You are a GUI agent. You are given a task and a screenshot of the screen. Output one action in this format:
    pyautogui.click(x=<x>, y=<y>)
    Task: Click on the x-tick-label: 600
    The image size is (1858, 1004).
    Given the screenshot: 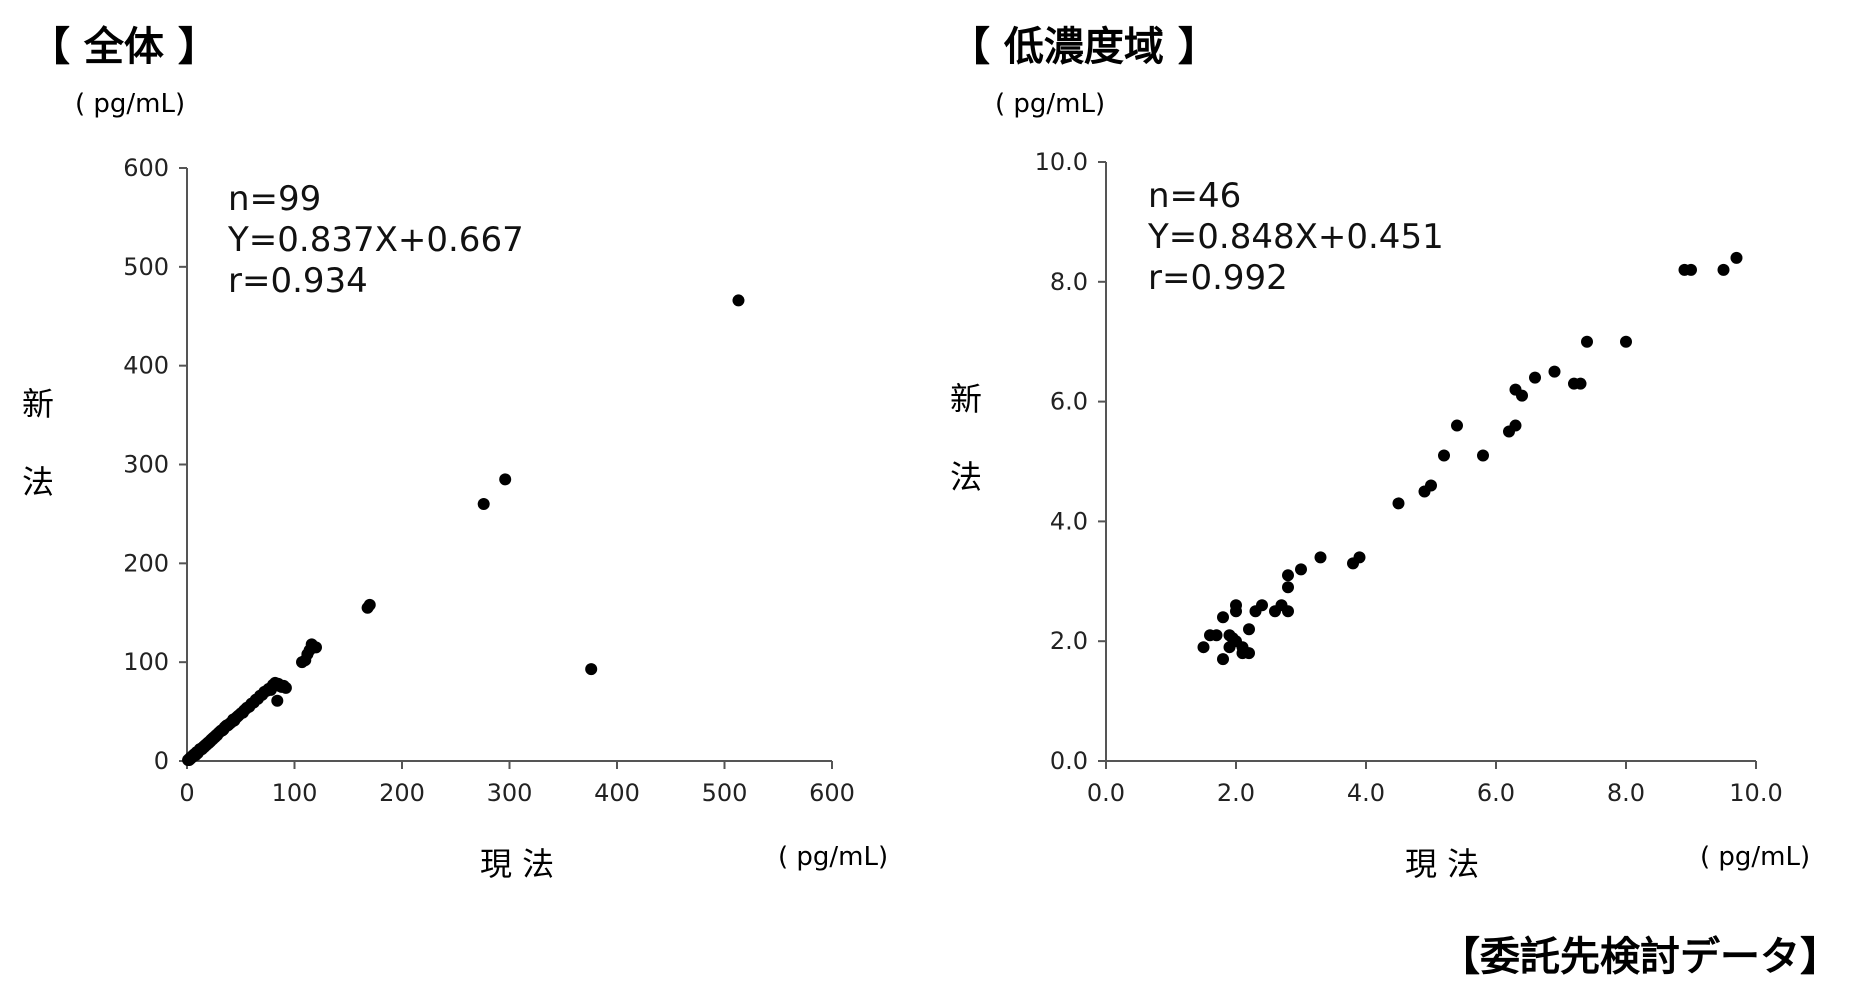 What is the action you would take?
    pyautogui.click(x=832, y=793)
    